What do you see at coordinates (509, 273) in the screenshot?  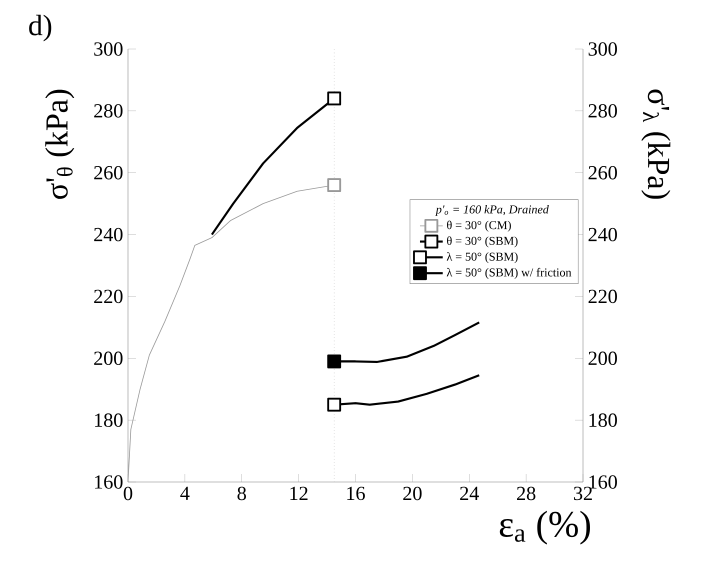 I see `legend-label: λ = 50° (SBM) w/ friction` at bounding box center [509, 273].